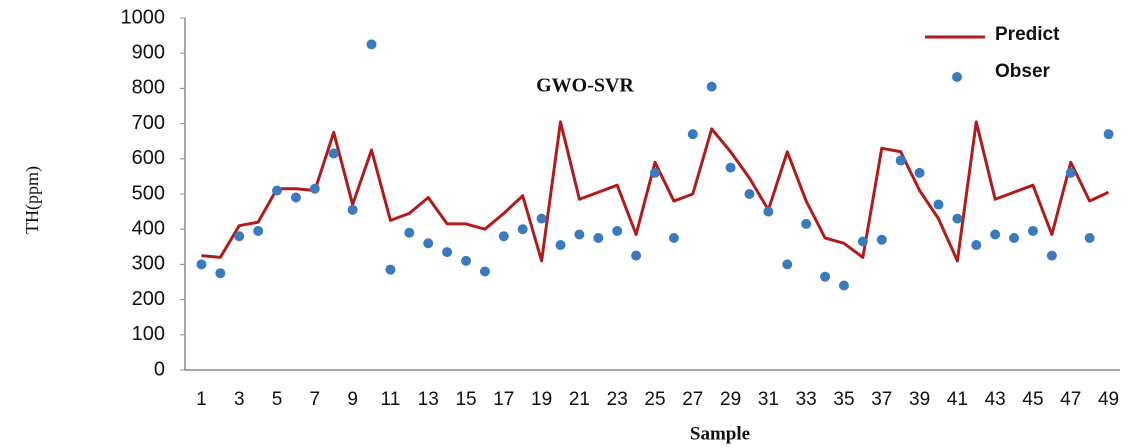 This screenshot has width=1136, height=448. I want to click on chart-title: GWO-SVR, so click(585, 86).